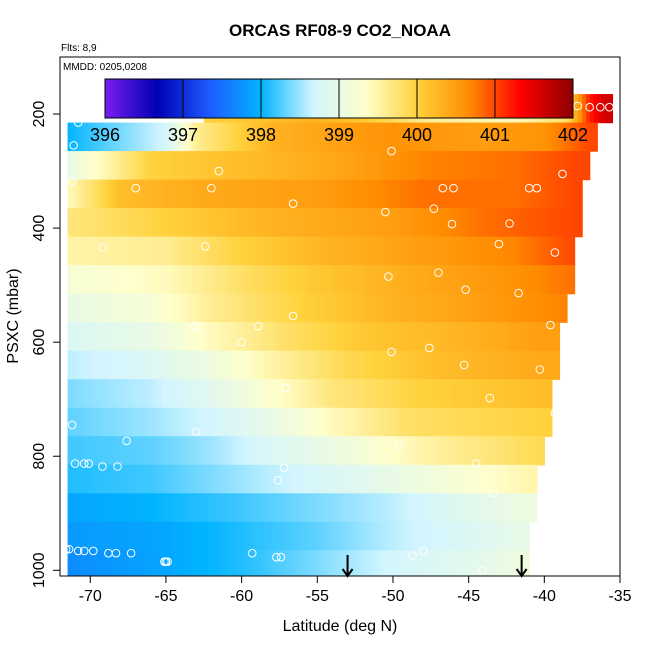 The image size is (650, 650). What do you see at coordinates (90, 596) in the screenshot?
I see `x-tick-label: -70` at bounding box center [90, 596].